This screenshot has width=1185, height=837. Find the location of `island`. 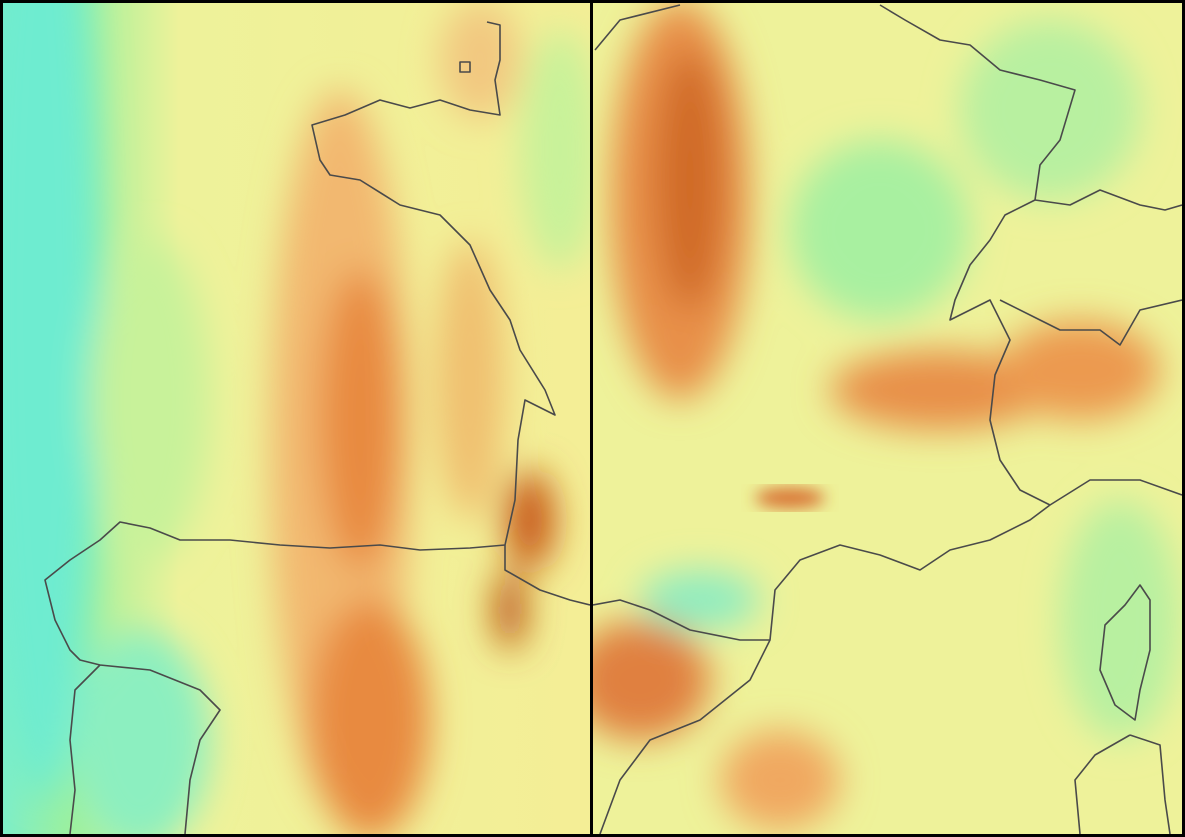

island is located at coordinates (465, 67).